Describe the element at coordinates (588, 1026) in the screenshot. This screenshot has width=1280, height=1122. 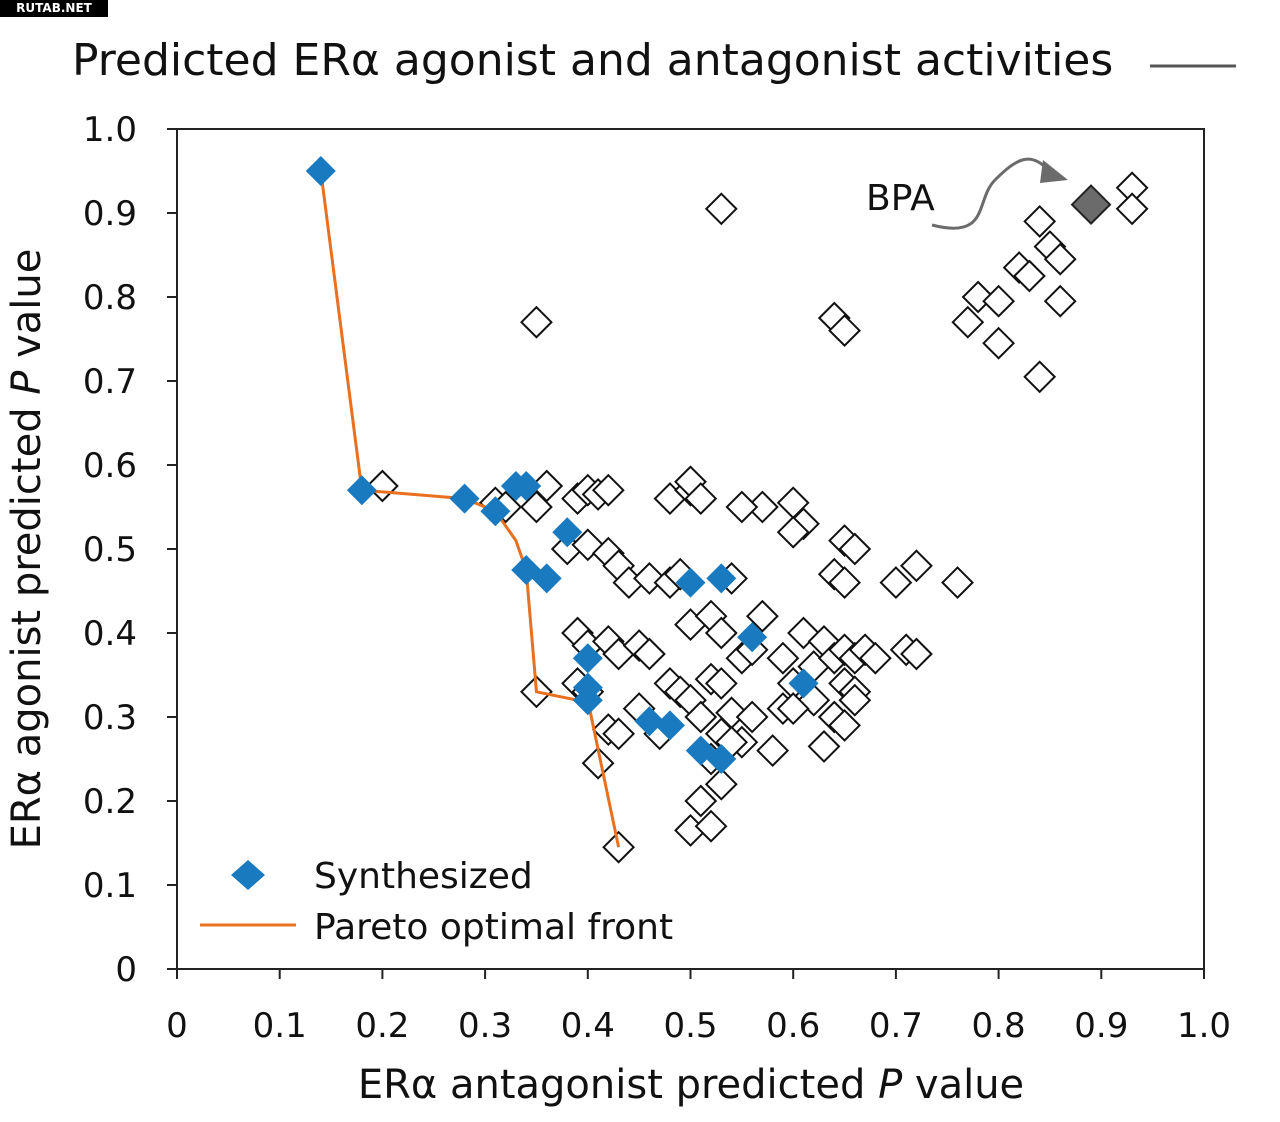
I see `x-tick-label: 0.4` at that location.